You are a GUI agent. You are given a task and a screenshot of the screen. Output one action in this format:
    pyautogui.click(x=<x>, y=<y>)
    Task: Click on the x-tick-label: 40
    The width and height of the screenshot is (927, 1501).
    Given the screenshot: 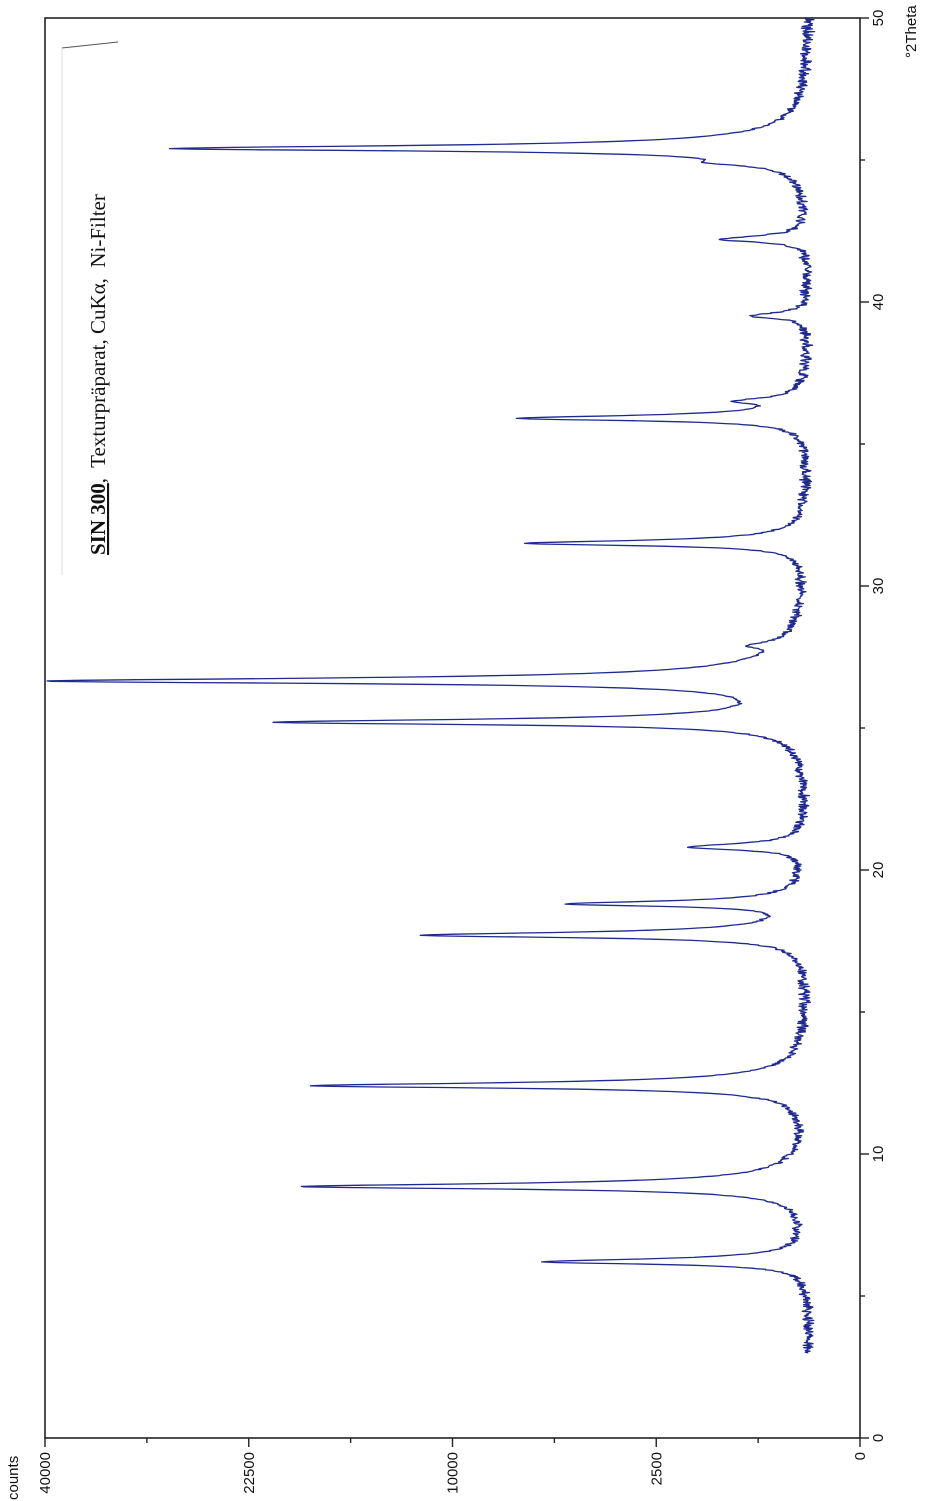 What is the action you would take?
    pyautogui.click(x=878, y=302)
    